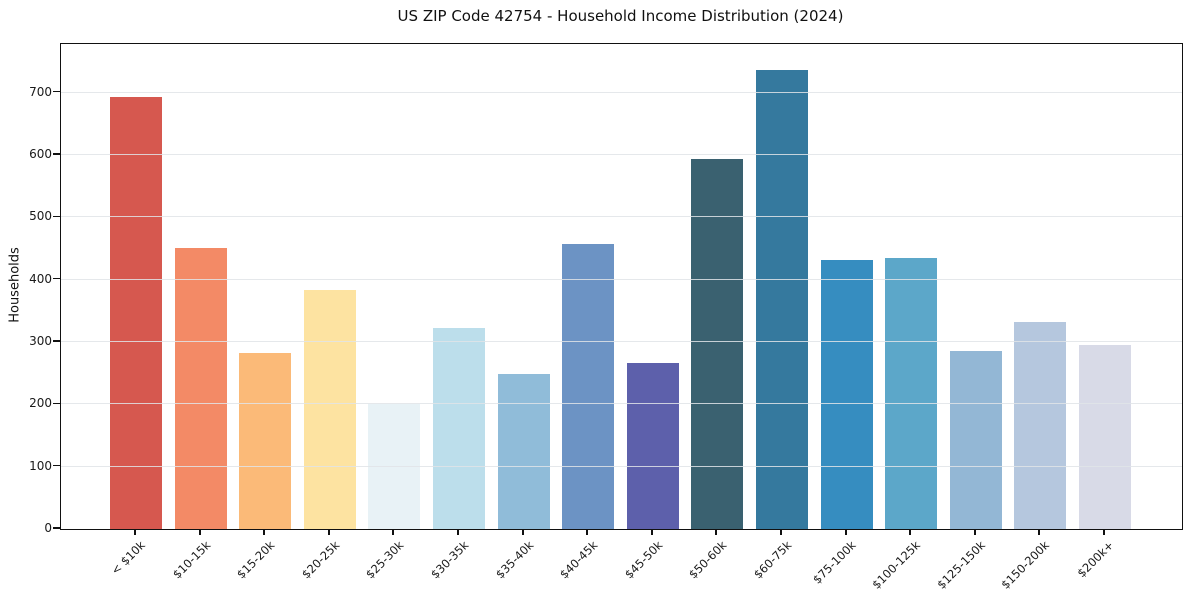 This screenshot has width=1189, height=592. I want to click on x-tick-label: $15-20k, so click(255, 560).